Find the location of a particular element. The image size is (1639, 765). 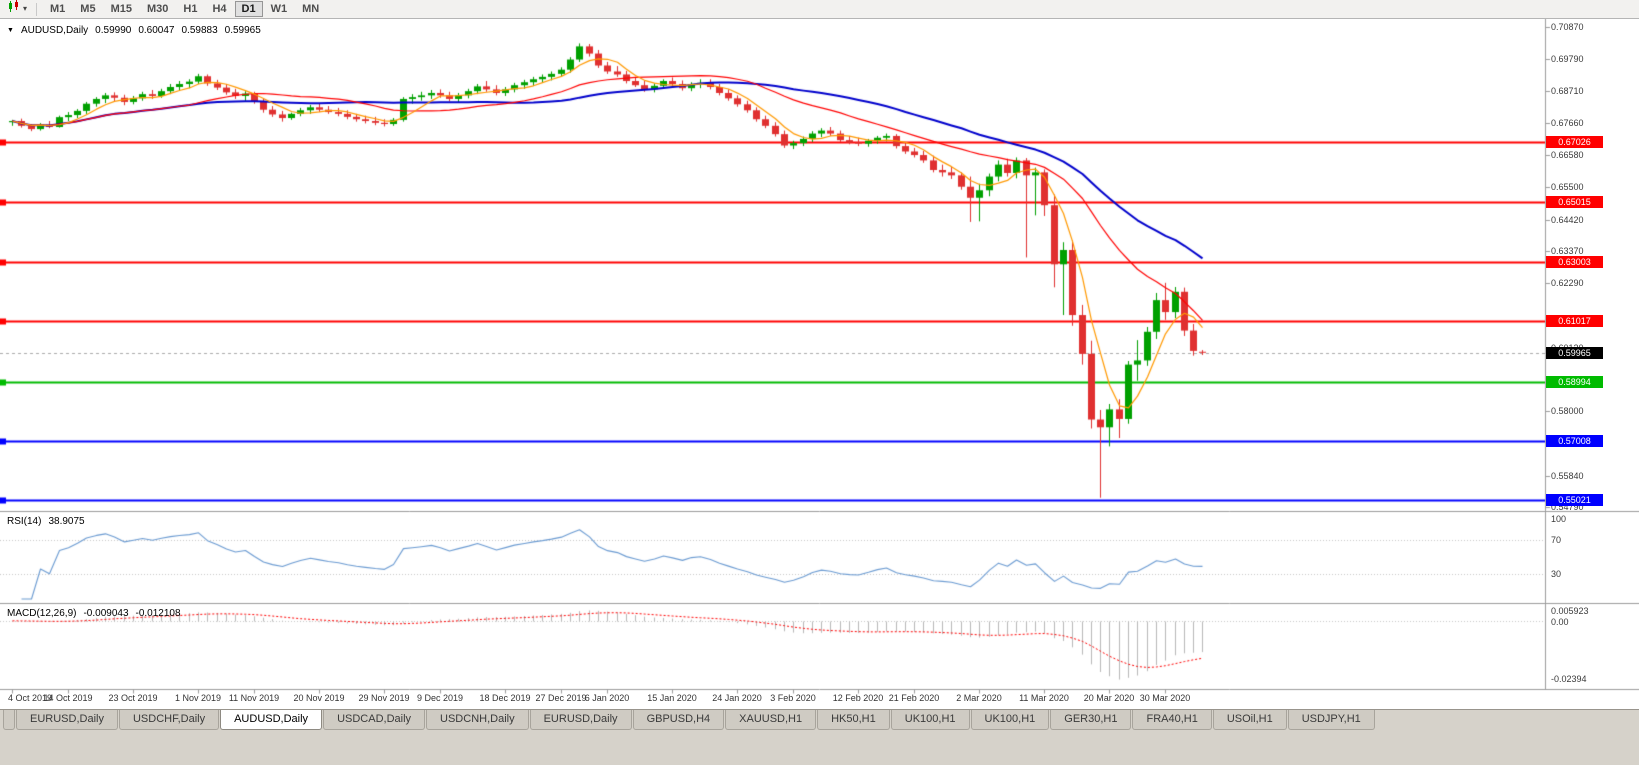

timeframe-buttons: M1 M5 M15 M30 H1 H4 D1 W1 MN is located at coordinates (184, 9).